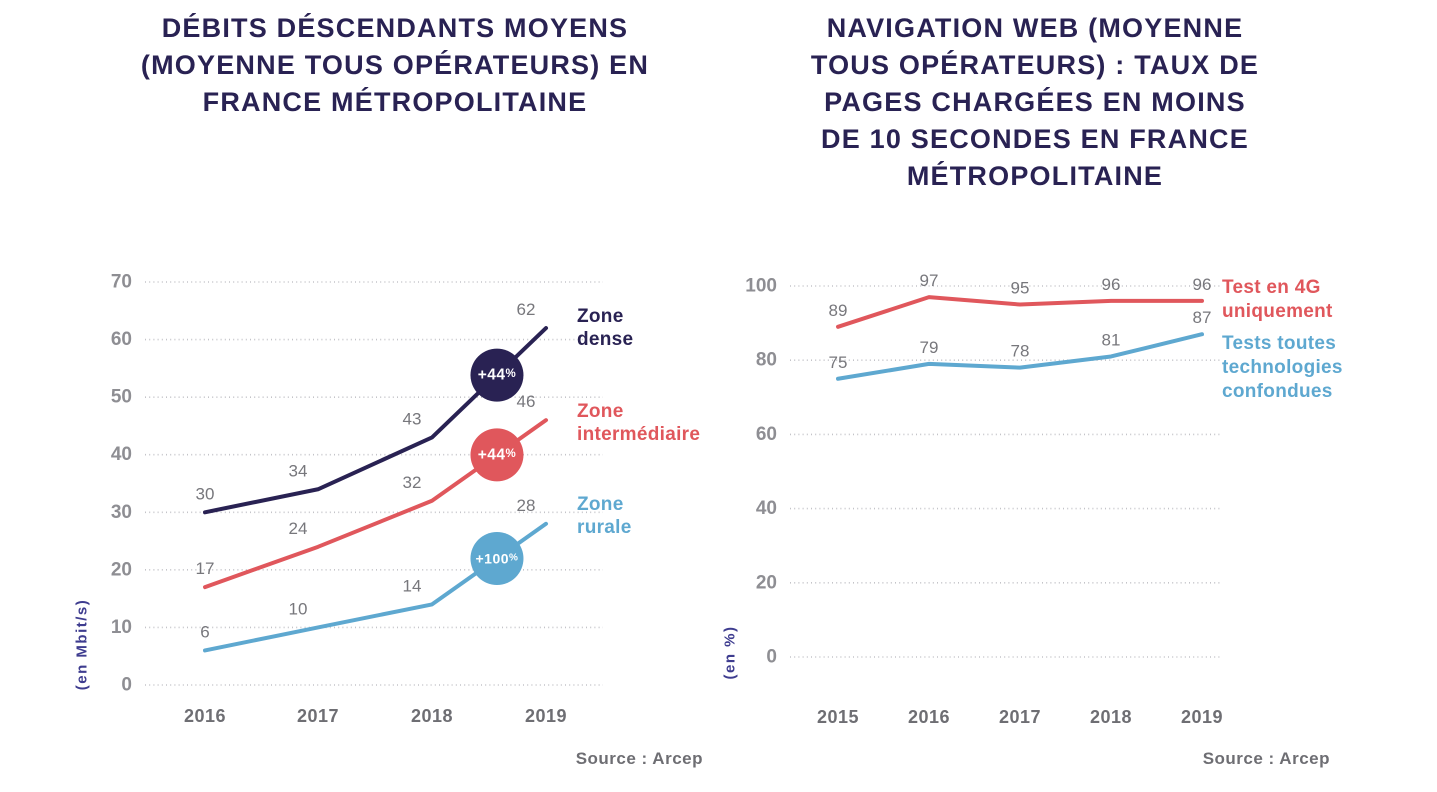 This screenshot has width=1437, height=792. Describe the element at coordinates (639, 423) in the screenshot. I see `legend-zone-intermediaire: Zone intermédiaire` at that location.